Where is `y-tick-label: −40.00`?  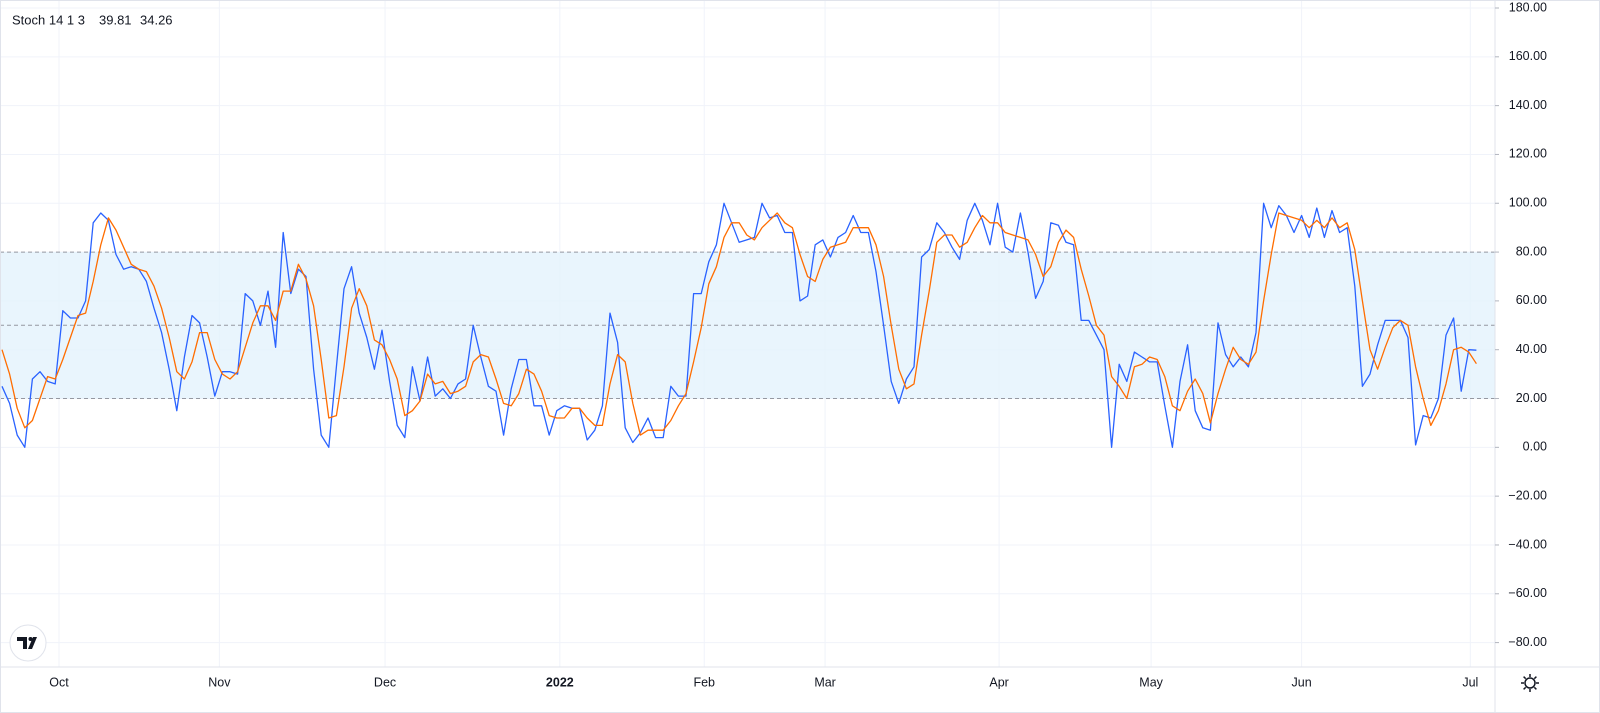
y-tick-label: −40.00 is located at coordinates (1527, 544).